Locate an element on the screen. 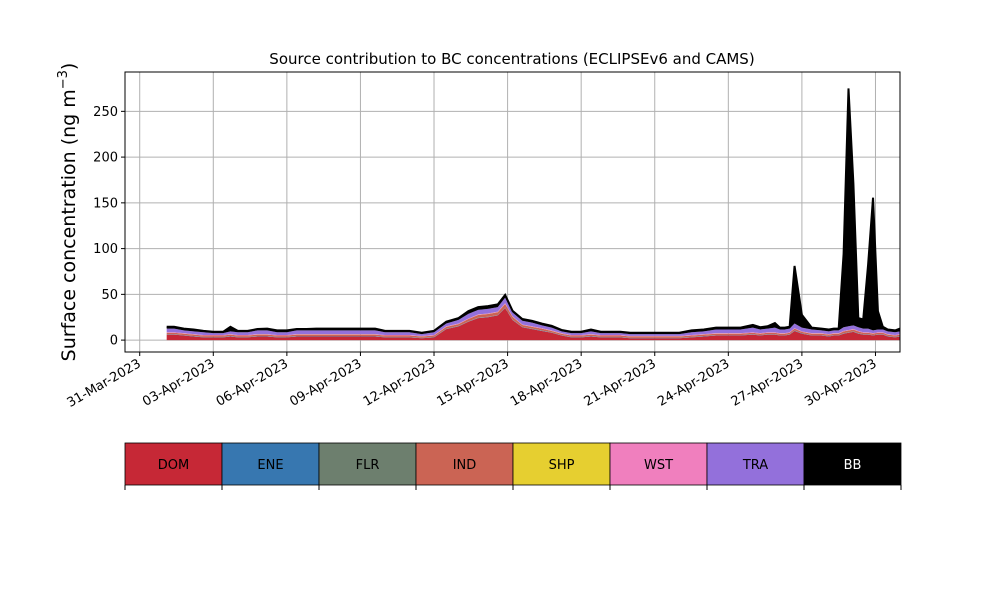 This screenshot has width=1000, height=600. legend: DOM ENE FLR IND SHP WST TRA BB is located at coordinates (513, 466).